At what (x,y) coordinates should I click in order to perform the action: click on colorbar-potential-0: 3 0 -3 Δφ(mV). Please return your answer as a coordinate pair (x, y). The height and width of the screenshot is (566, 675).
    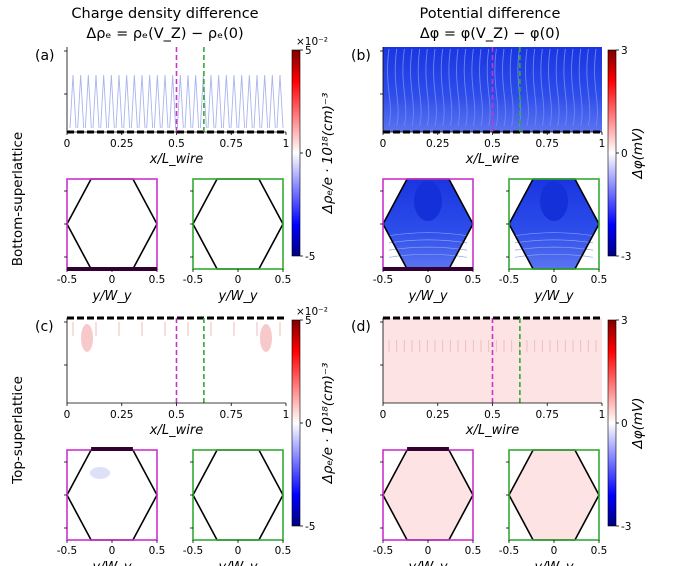
    Looking at the image, I should click on (626, 154).